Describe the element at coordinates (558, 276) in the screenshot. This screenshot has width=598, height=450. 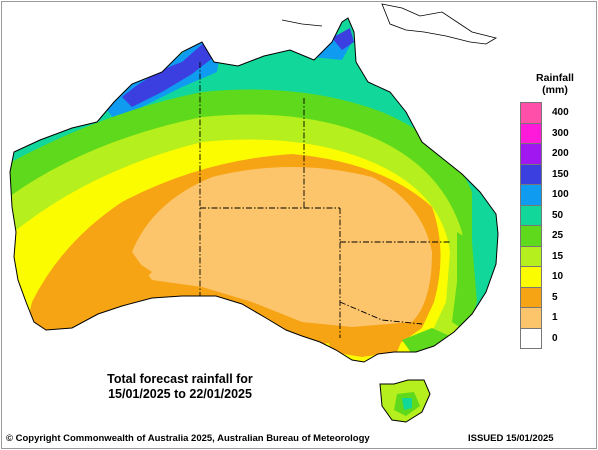
I see `legend-label-10: 10` at that location.